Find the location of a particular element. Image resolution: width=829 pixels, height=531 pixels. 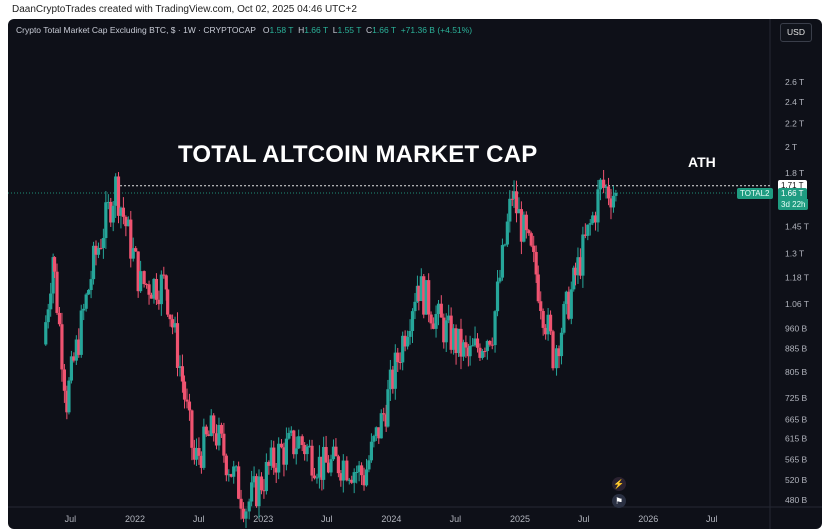

x-tick-label: 2022 is located at coordinates (135, 519).